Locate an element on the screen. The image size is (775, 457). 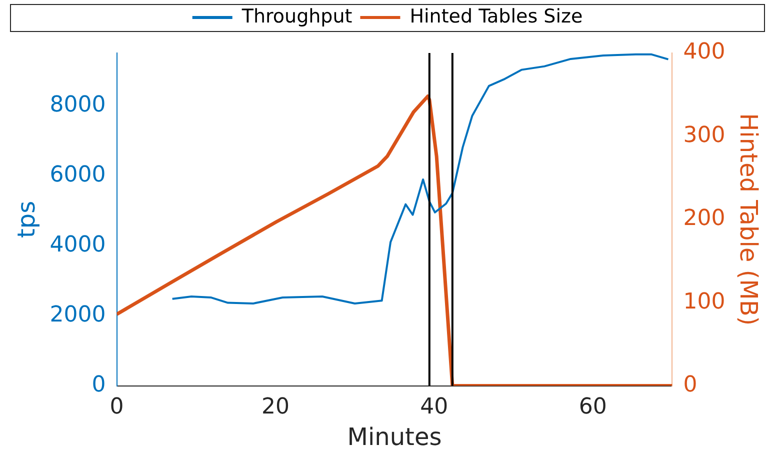
y-tick-label: 2000 is located at coordinates (78, 315).